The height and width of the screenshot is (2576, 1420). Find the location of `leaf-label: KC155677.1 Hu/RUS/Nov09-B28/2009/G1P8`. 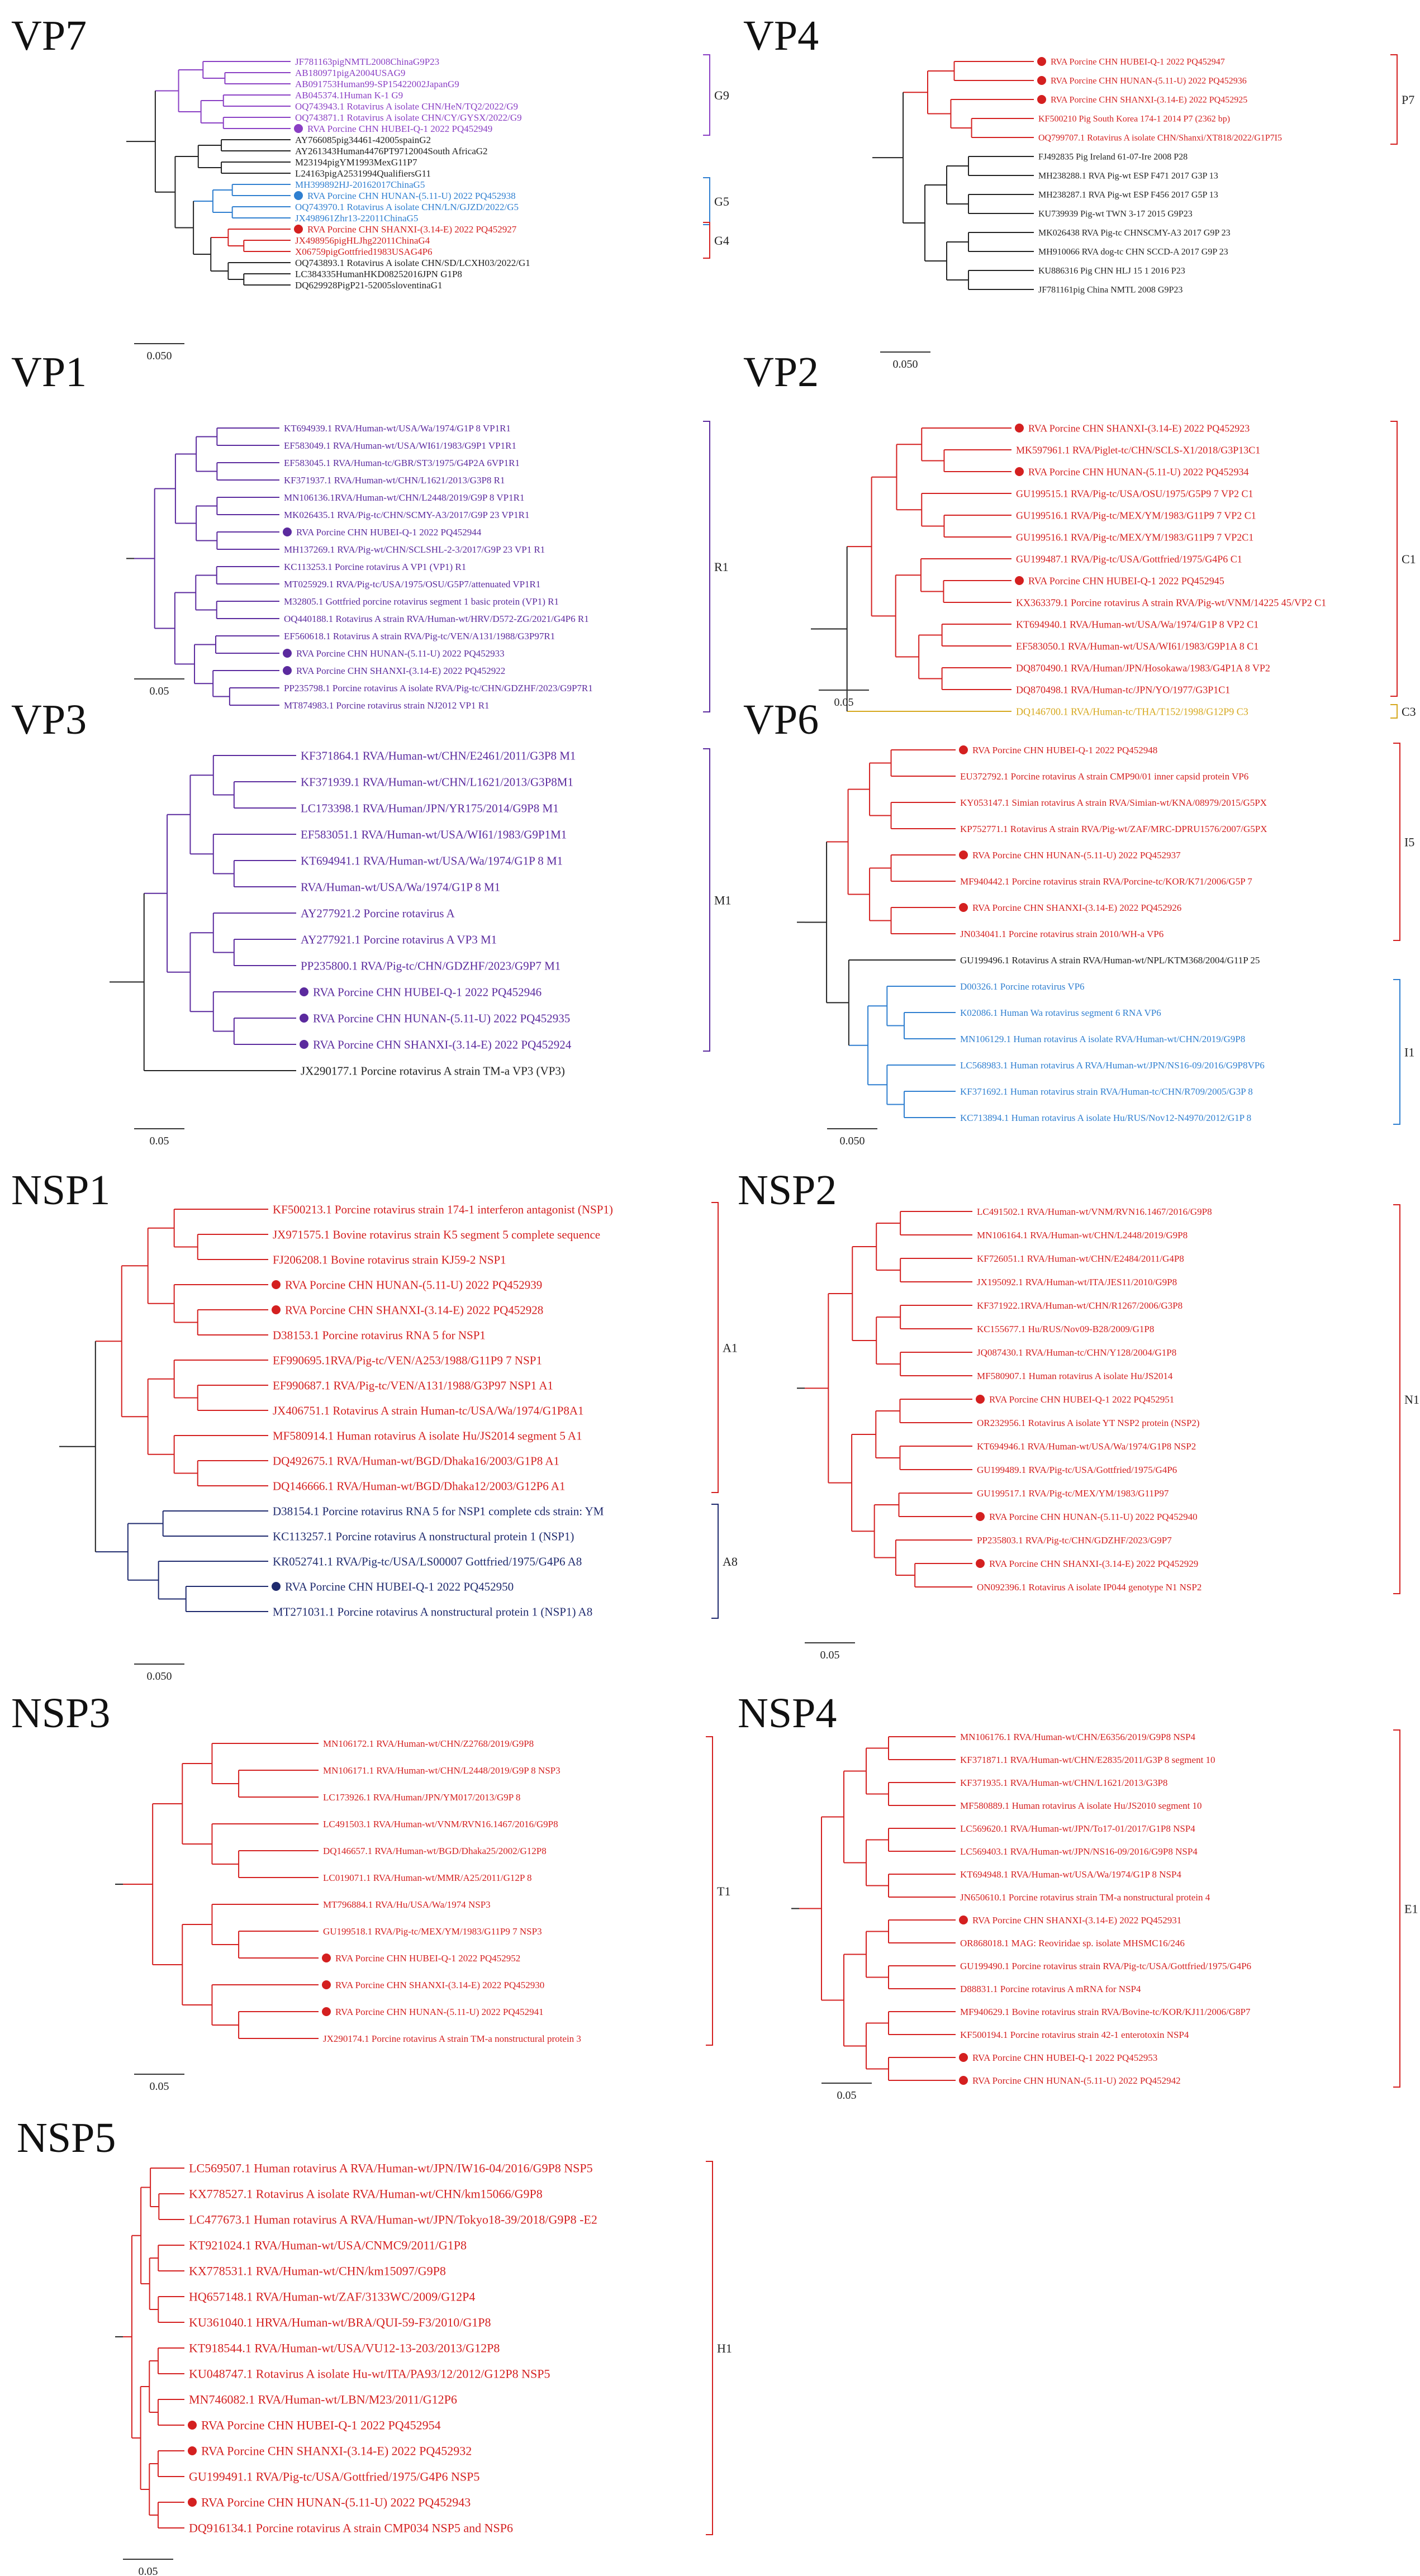

leaf-label: KC155677.1 Hu/RUS/Nov09-B28/2009/G1P8 is located at coordinates (1065, 1329).